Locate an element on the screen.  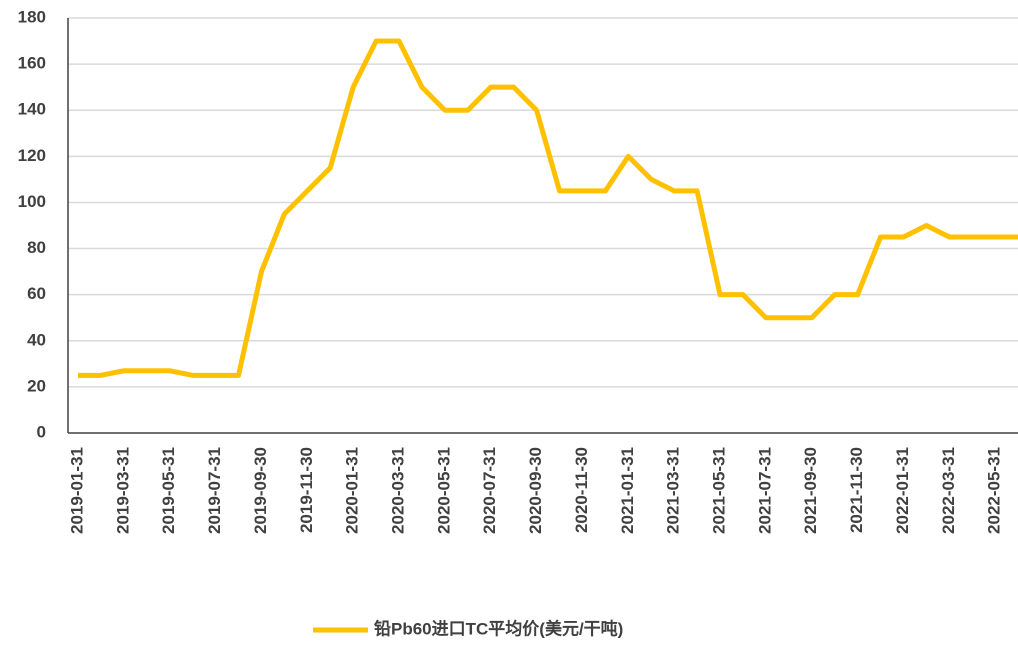
x-tick-label: 2020-07-31 is located at coordinates (489, 490).